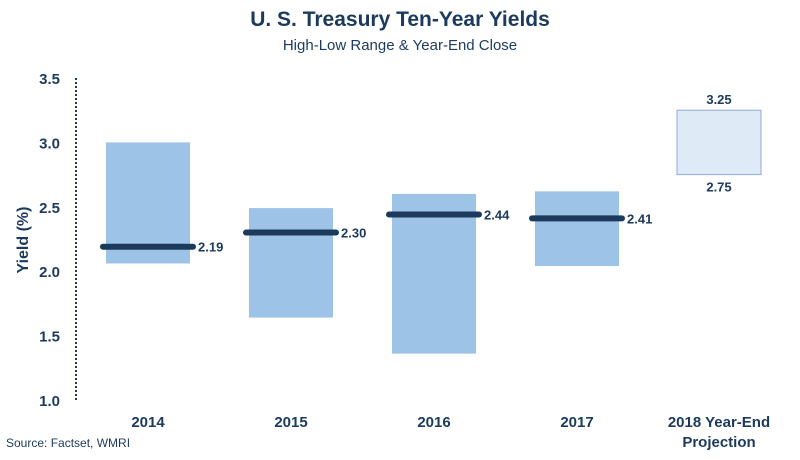 The height and width of the screenshot is (460, 800). I want to click on y-axis-label: Yield (%), so click(23, 240).